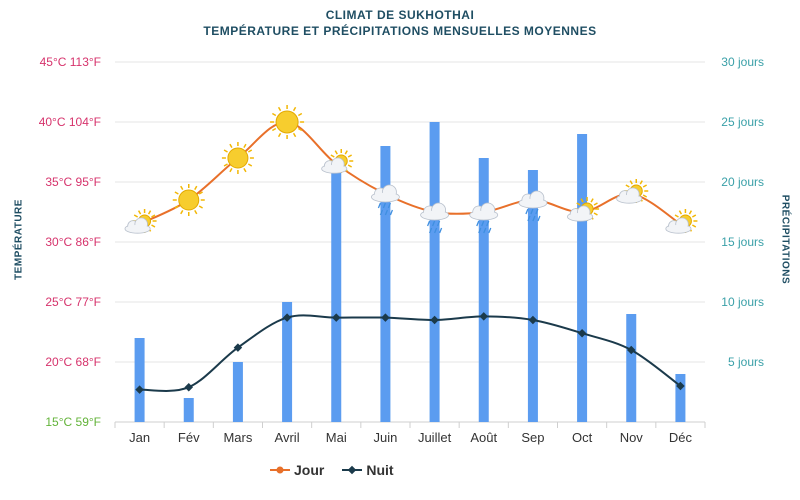  What do you see at coordinates (140, 221) in the screenshot?
I see `weather-icon-Jan-sun-cloud` at bounding box center [140, 221].